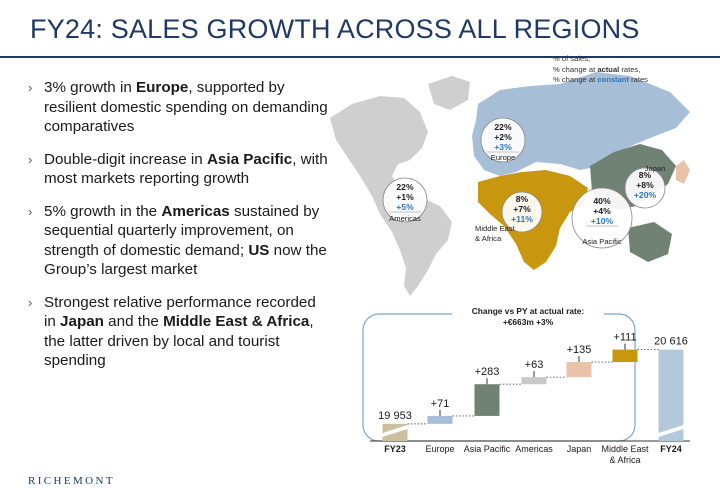  I want to click on bar-step-asia-pacific: +283, so click(487, 391).